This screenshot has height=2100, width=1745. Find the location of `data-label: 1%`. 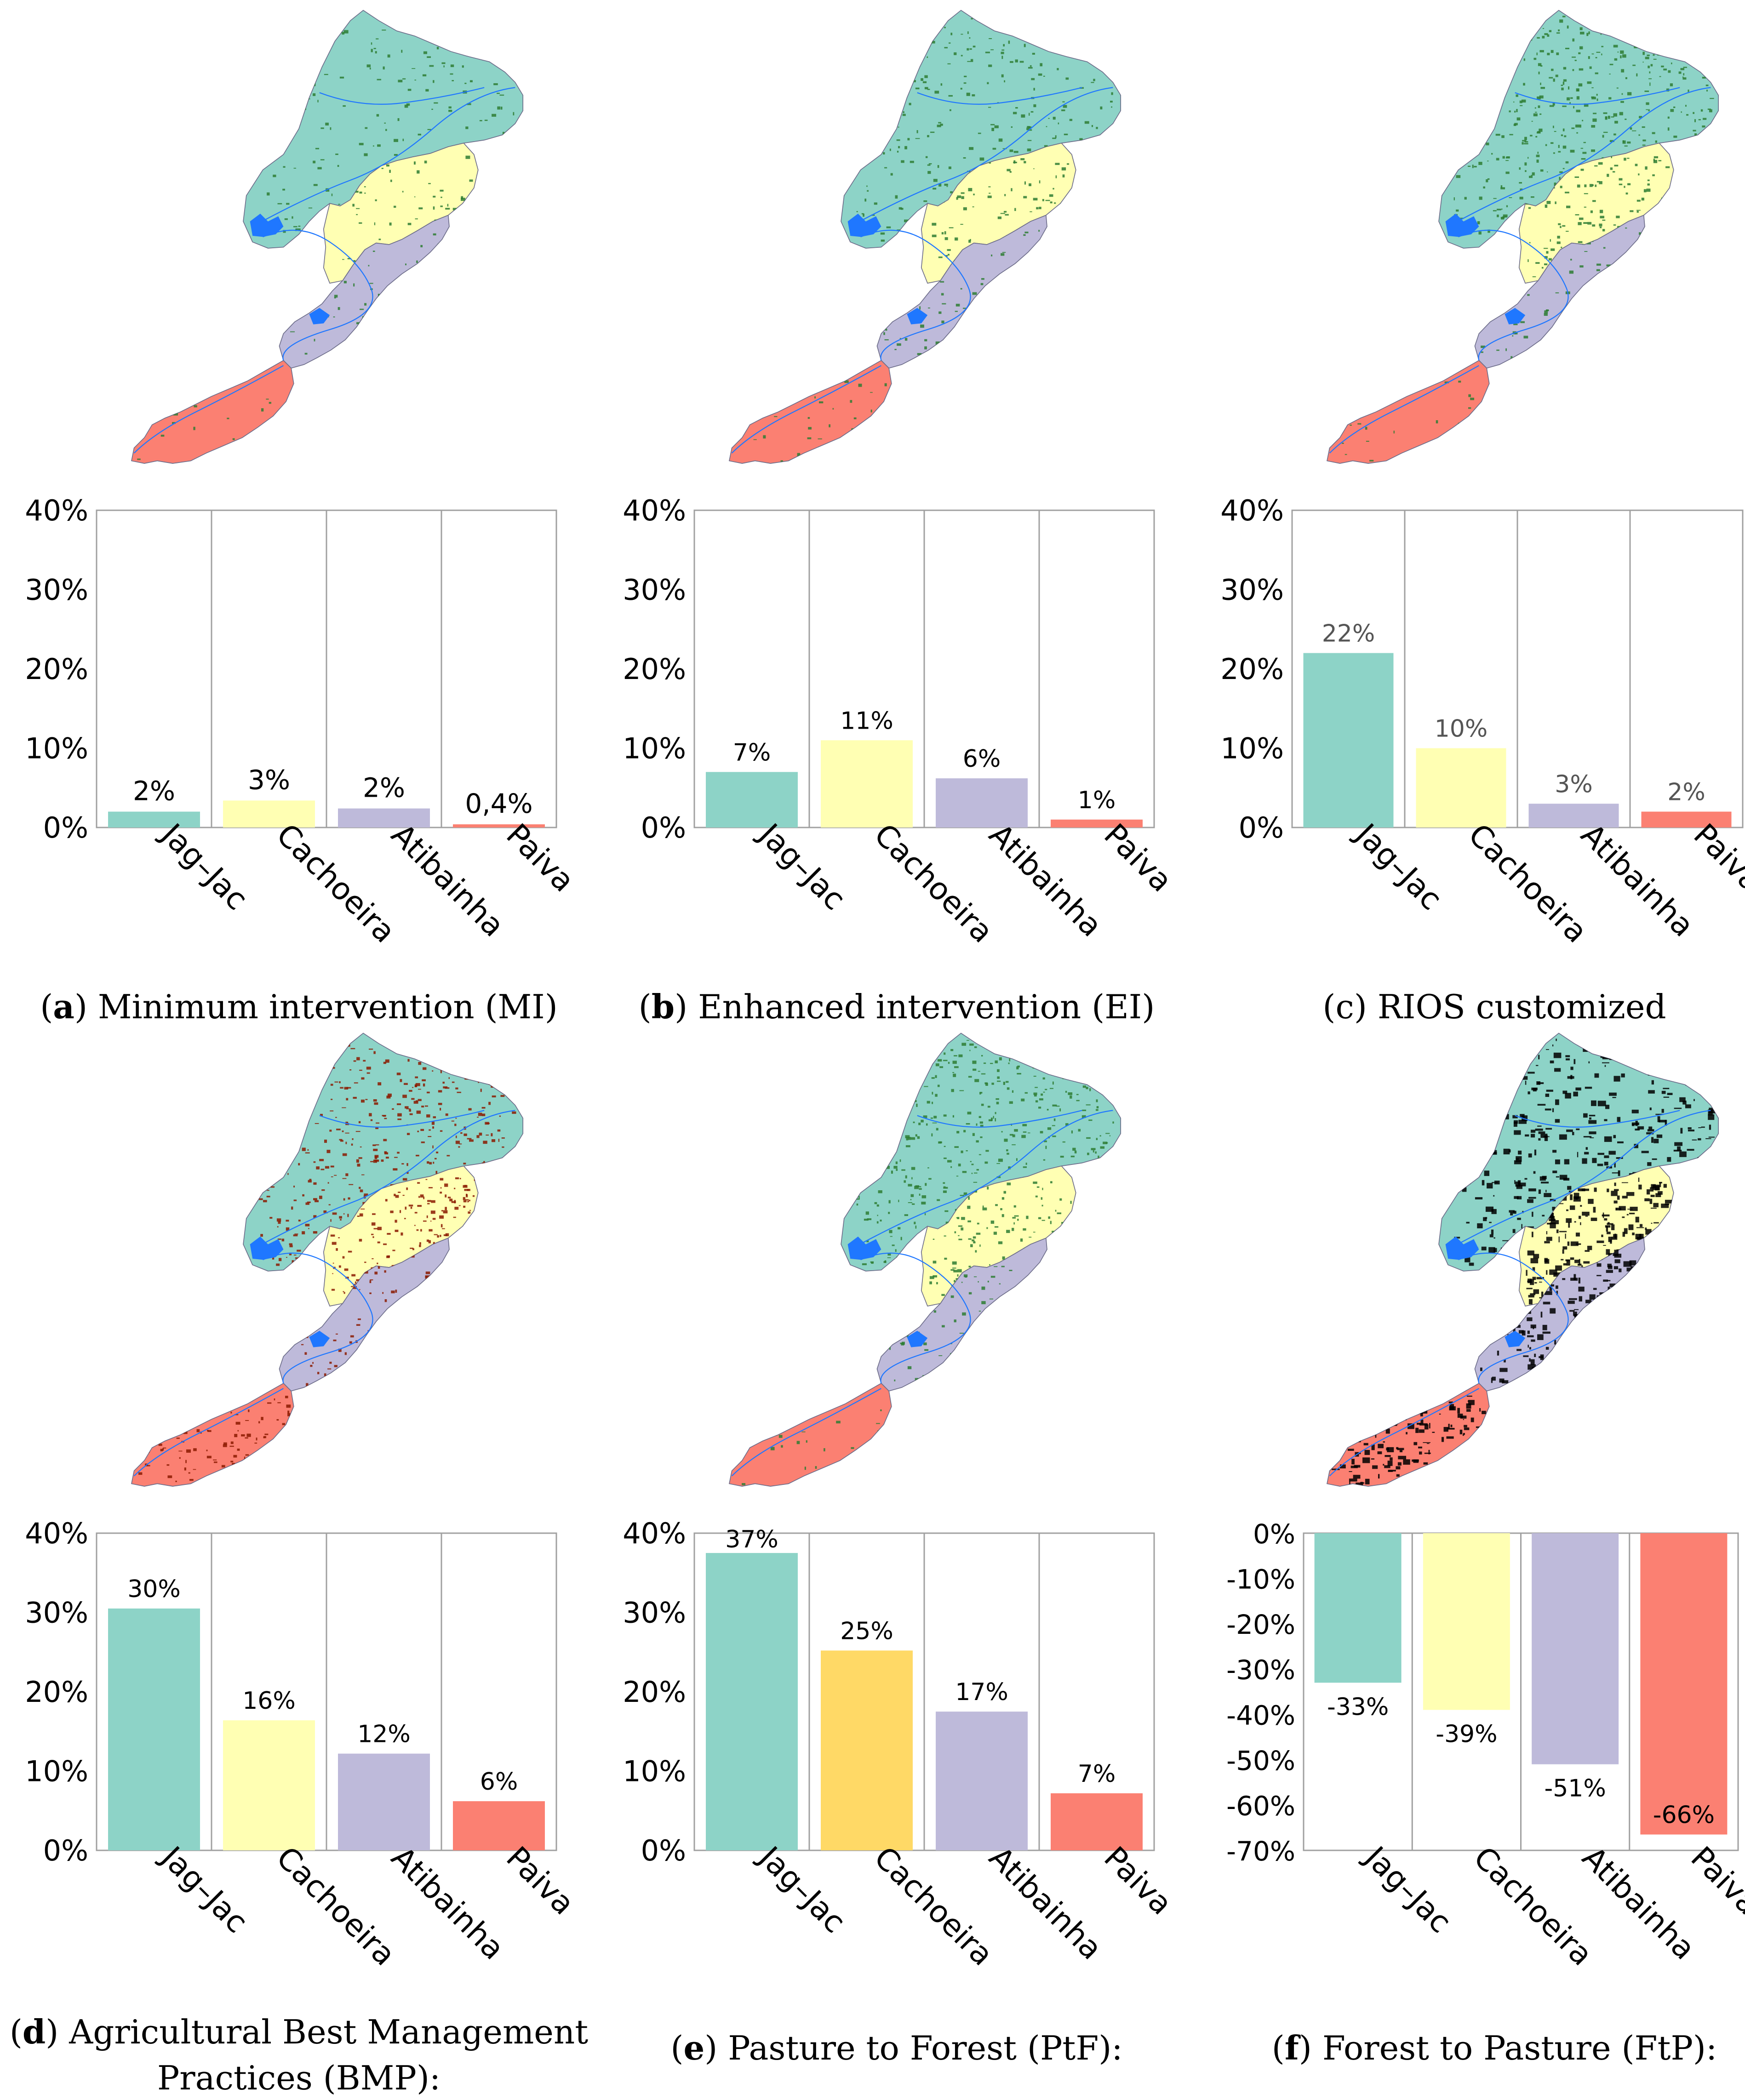

data-label: 1% is located at coordinates (1097, 800).